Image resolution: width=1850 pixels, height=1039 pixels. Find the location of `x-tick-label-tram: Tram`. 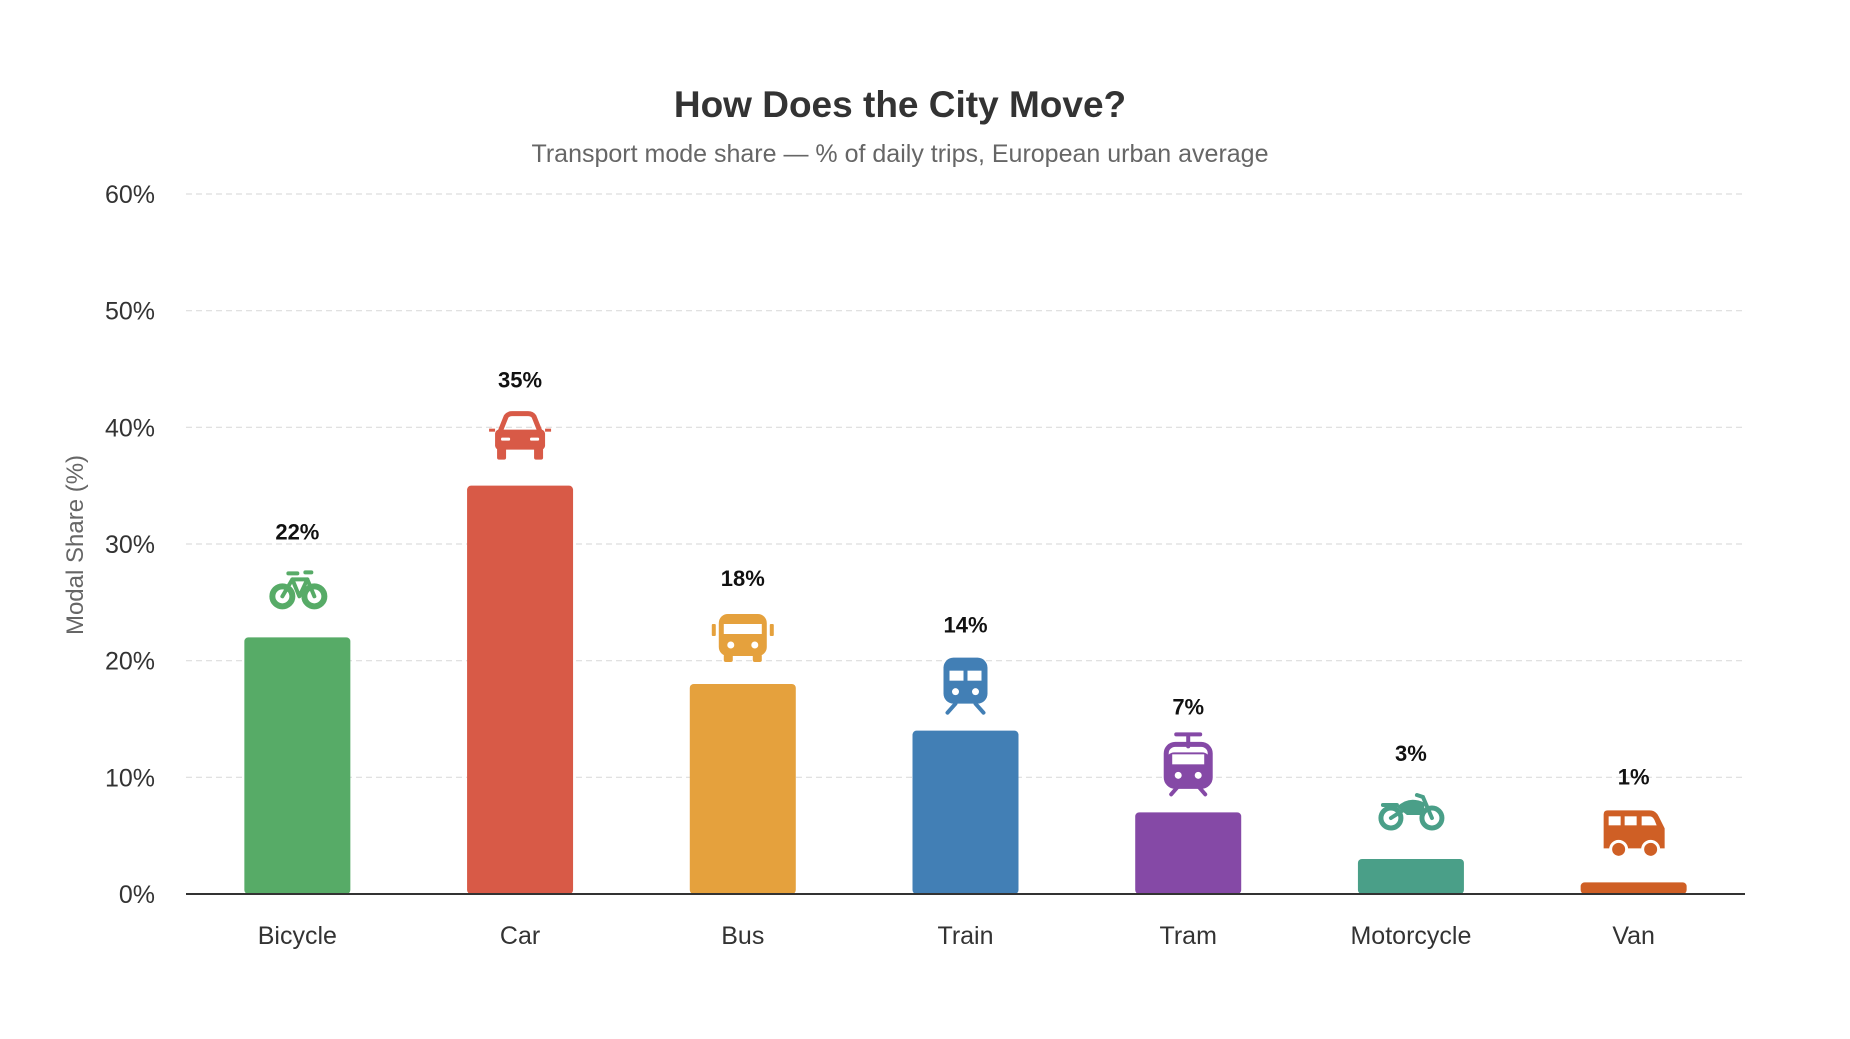

x-tick-label-tram: Tram is located at coordinates (1188, 936).